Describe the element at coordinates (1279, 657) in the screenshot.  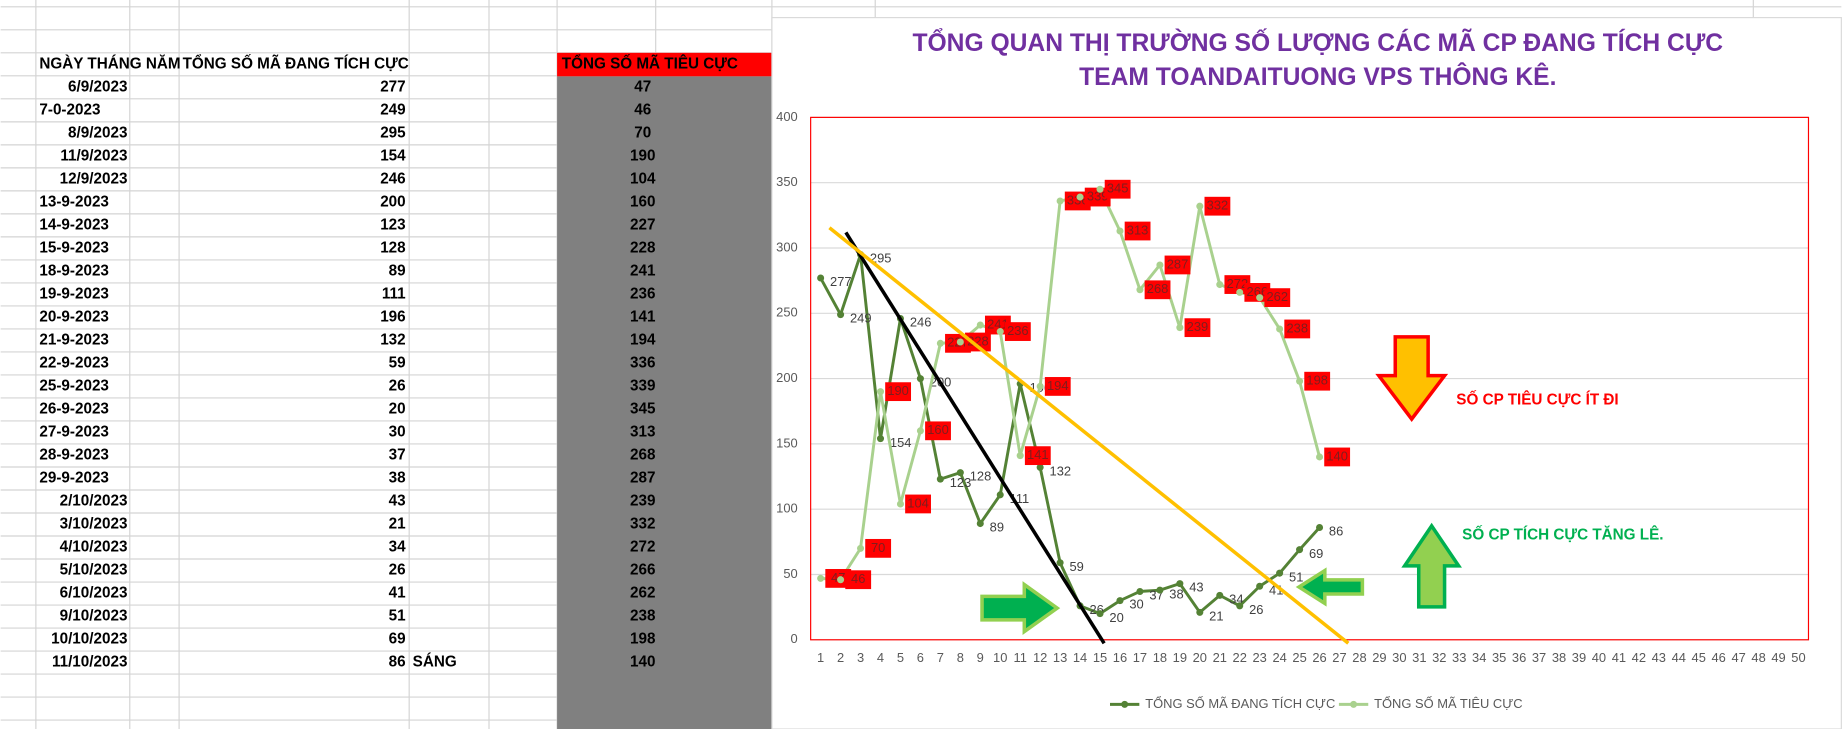
I see `x-tick-label: 24` at that location.